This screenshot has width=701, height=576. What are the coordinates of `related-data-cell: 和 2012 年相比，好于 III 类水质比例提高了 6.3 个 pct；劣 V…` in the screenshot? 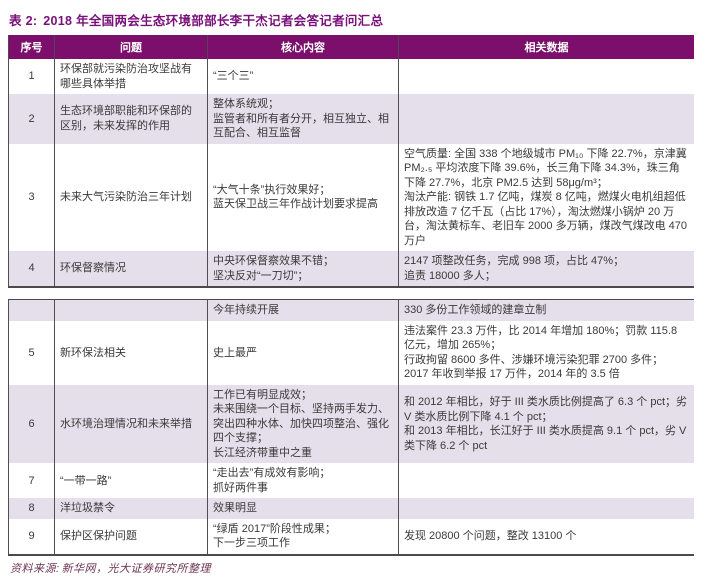 It's located at (546, 424).